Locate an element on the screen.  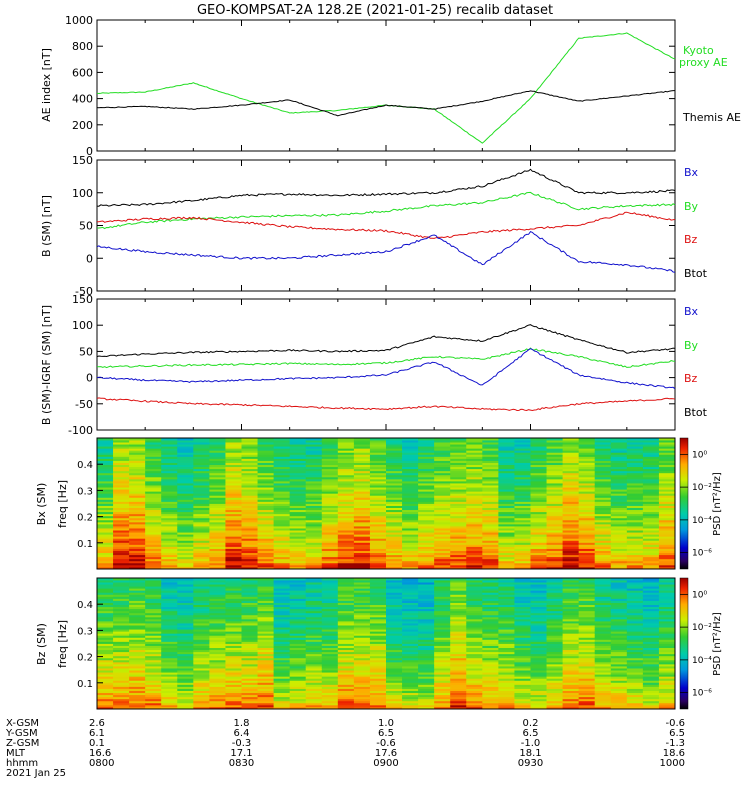
bx-spectrogram-cells is located at coordinates (386, 504).